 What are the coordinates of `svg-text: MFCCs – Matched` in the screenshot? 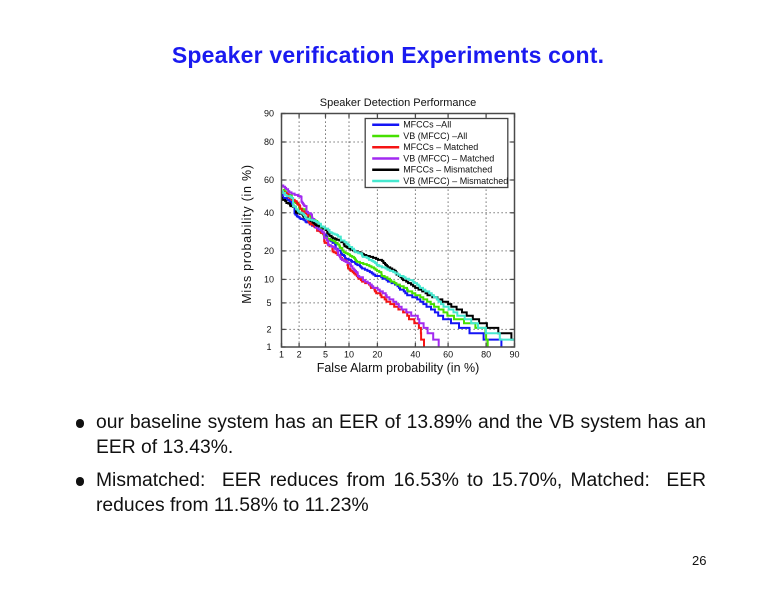 It's located at (440, 147).